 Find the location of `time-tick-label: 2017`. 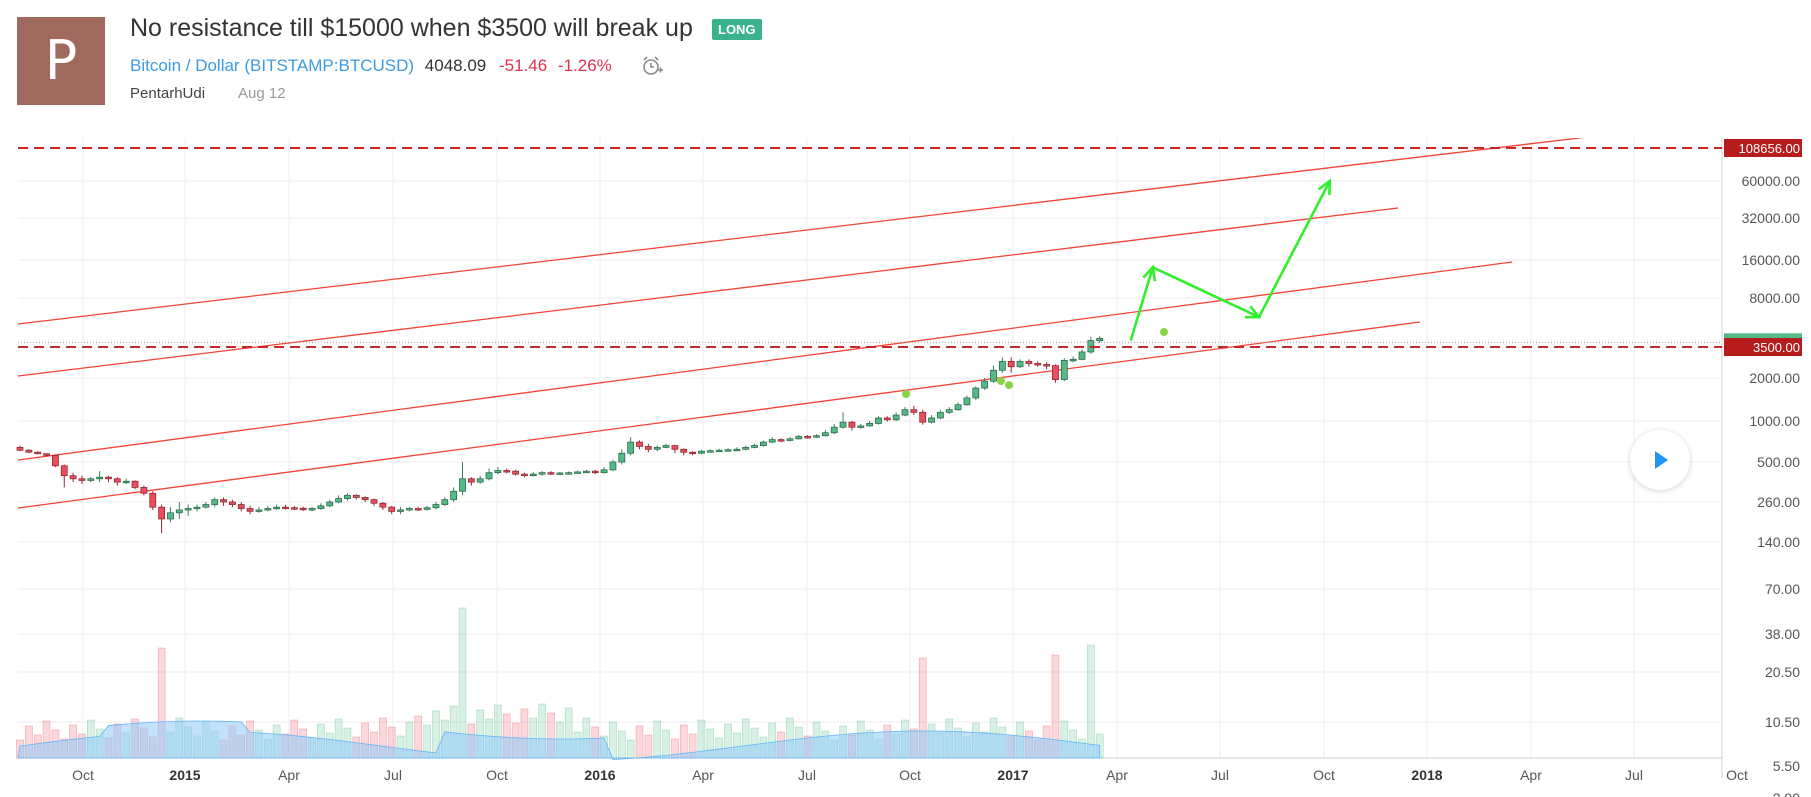

time-tick-label: 2017 is located at coordinates (1012, 775).